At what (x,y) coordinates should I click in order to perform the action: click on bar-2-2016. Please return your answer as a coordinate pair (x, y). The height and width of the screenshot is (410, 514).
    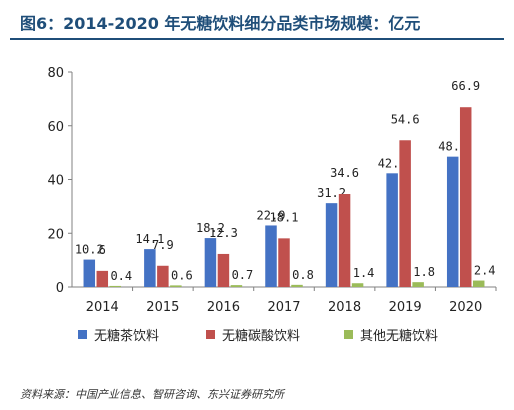
    Looking at the image, I should click on (223, 270).